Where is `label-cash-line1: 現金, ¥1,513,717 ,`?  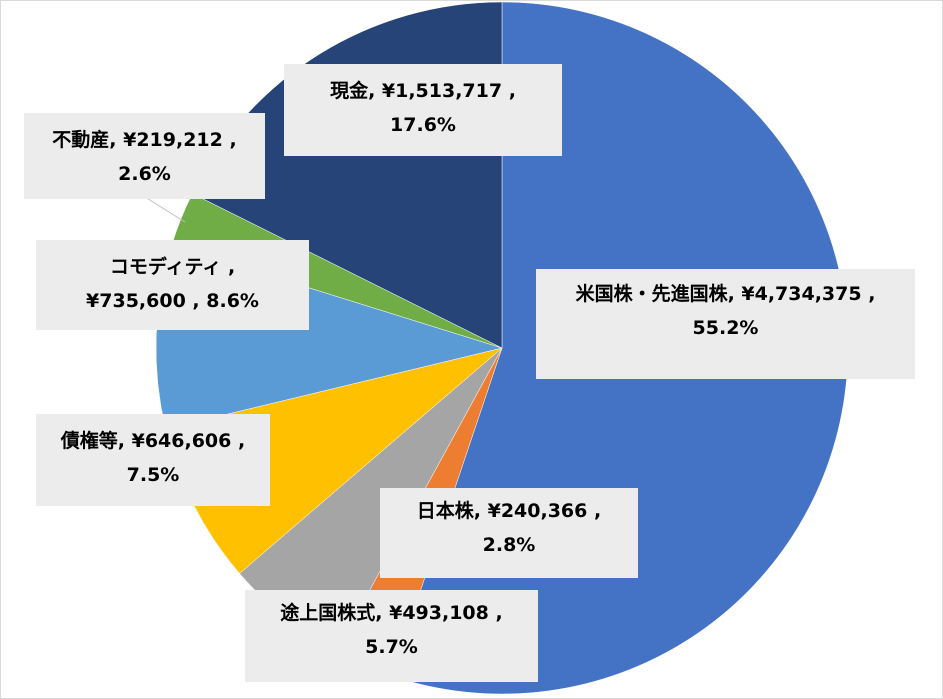
label-cash-line1: 現金, ¥1,513,717 , is located at coordinates (423, 91).